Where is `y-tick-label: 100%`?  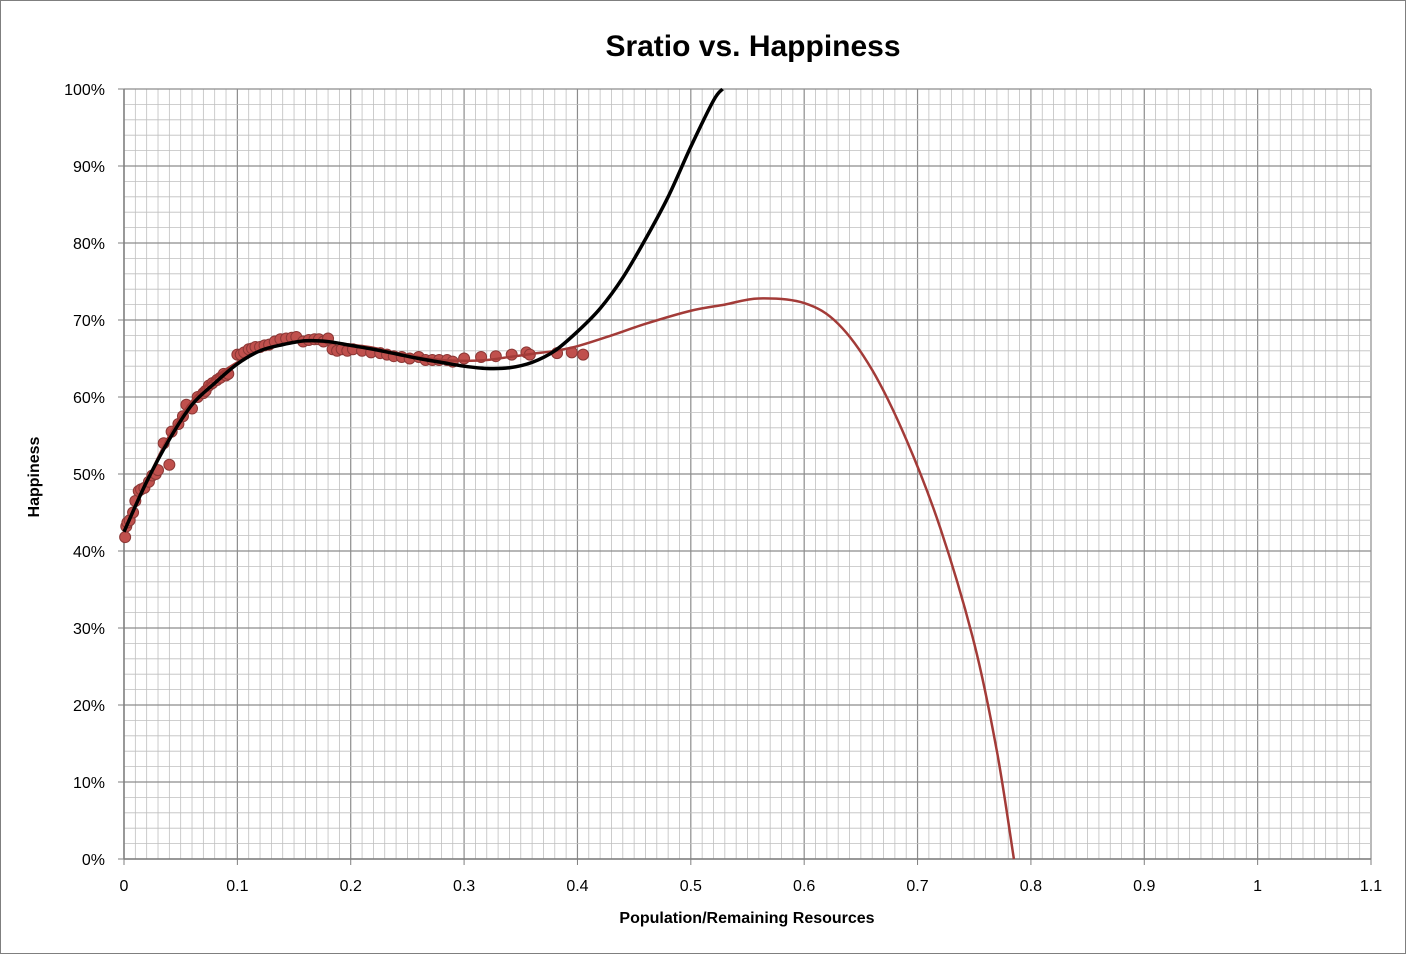
y-tick-label: 100% is located at coordinates (84, 90).